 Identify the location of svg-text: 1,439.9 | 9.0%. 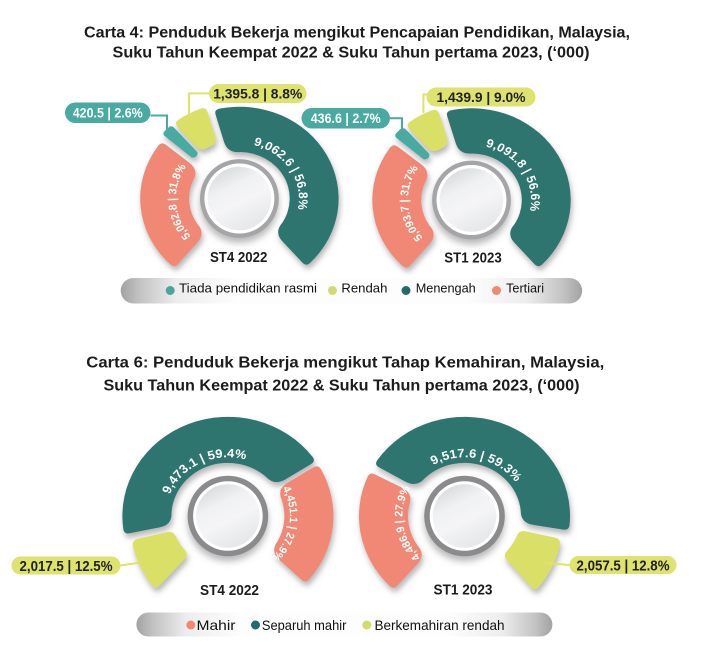
(481, 97).